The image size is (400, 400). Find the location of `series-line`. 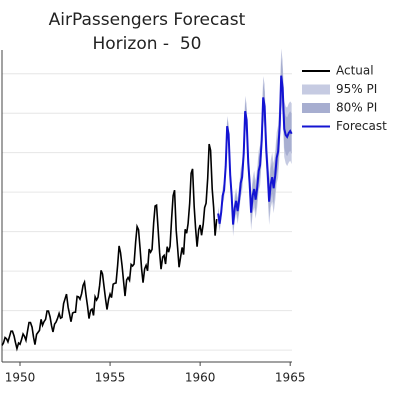

series-line is located at coordinates (255, 150).